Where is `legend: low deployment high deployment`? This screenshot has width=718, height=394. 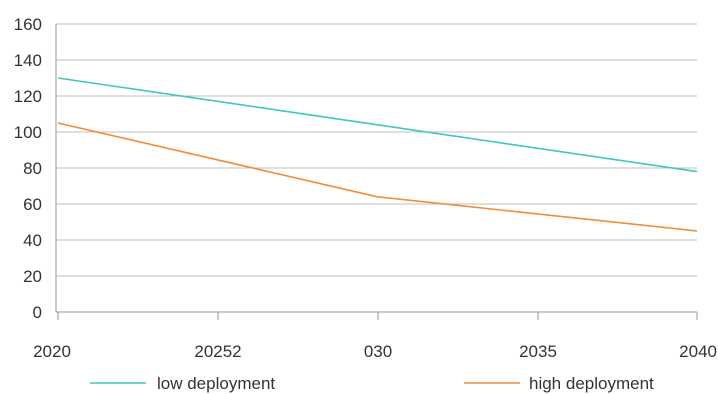 legend: low deployment high deployment is located at coordinates (372, 383).